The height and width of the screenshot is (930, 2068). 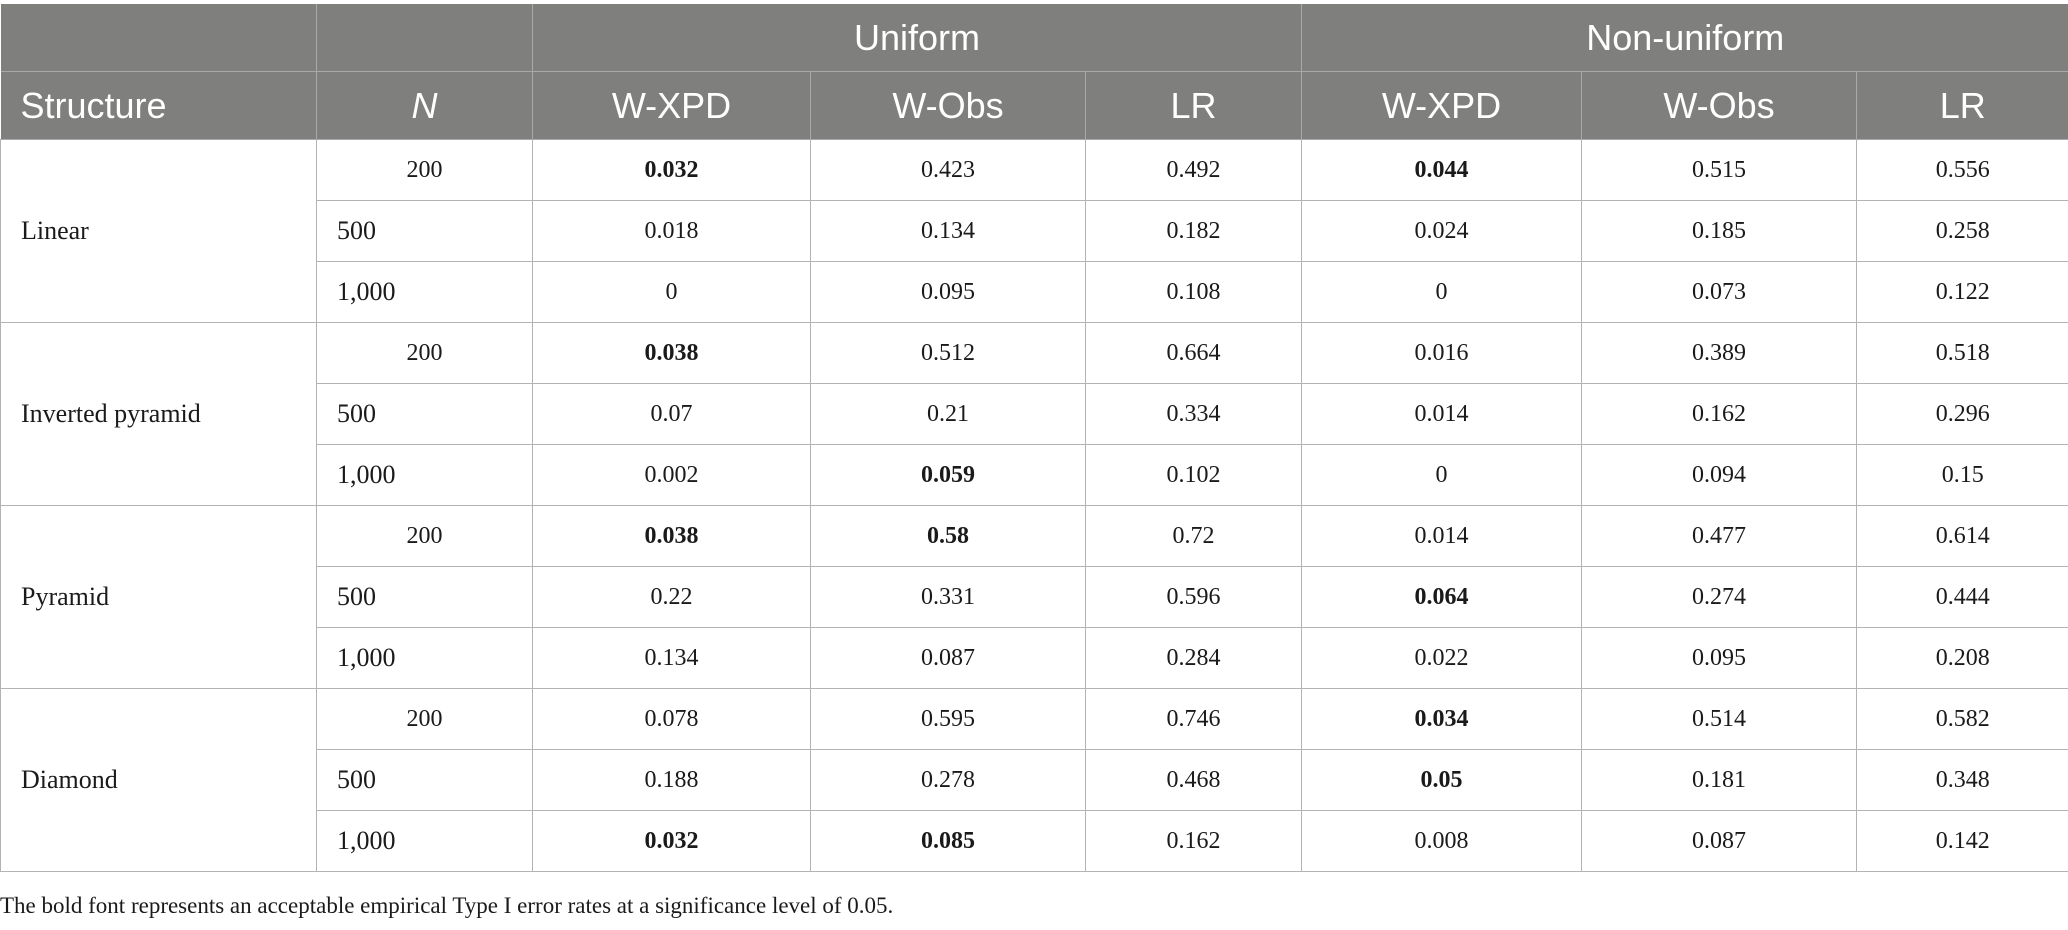 What do you see at coordinates (671, 231) in the screenshot?
I see `value-cell: 0.018` at bounding box center [671, 231].